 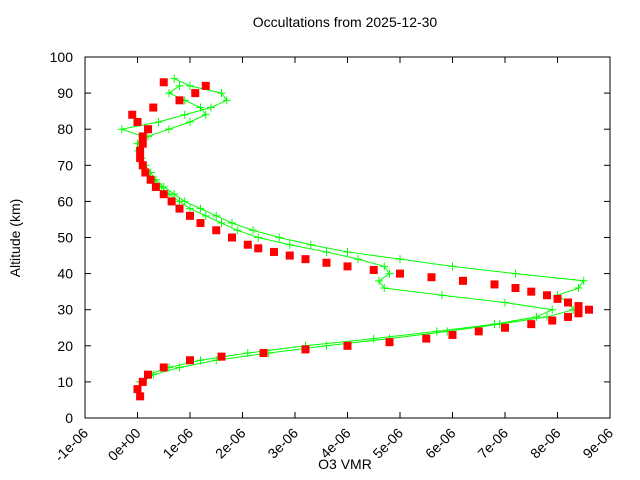 What do you see at coordinates (65, 238) in the screenshot?
I see `y-tick-label: 50` at bounding box center [65, 238].